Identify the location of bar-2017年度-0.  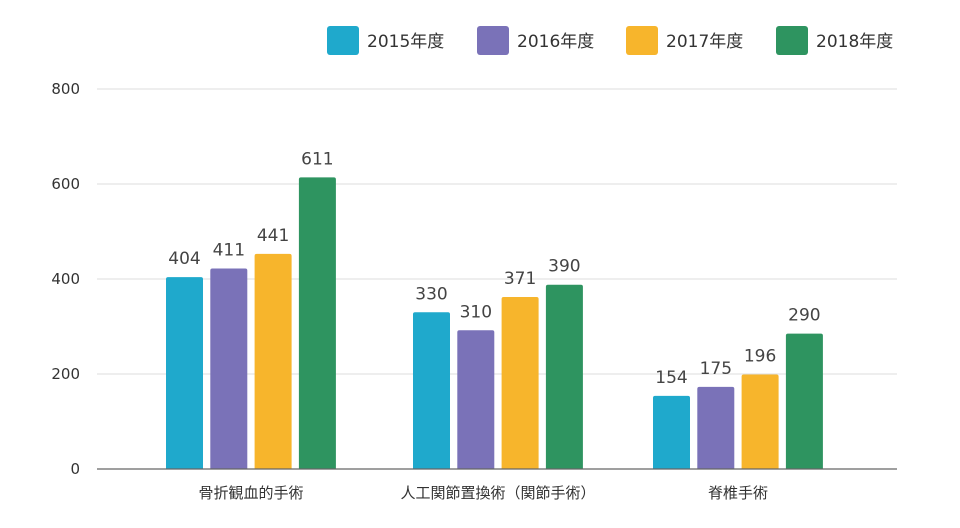
(273, 361).